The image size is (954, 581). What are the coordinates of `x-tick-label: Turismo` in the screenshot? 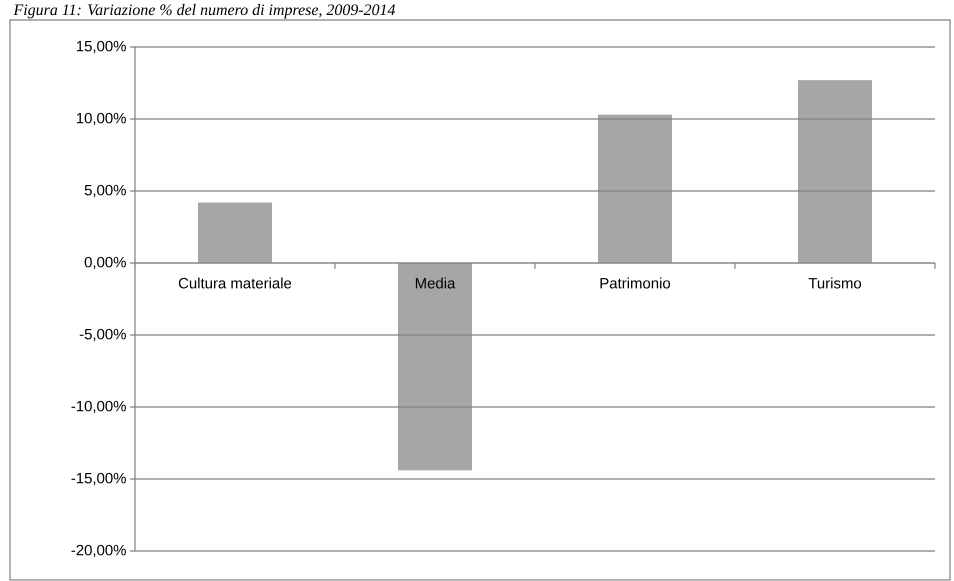 It's located at (835, 283).